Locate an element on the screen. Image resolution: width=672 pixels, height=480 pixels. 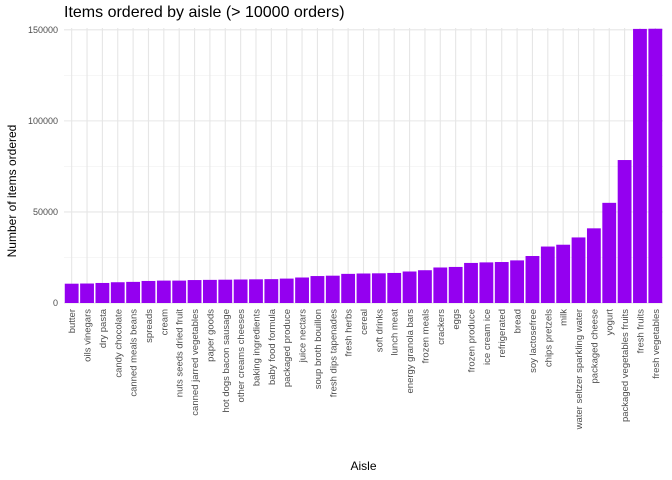
y-tick-label: 50000 is located at coordinates (45, 212).